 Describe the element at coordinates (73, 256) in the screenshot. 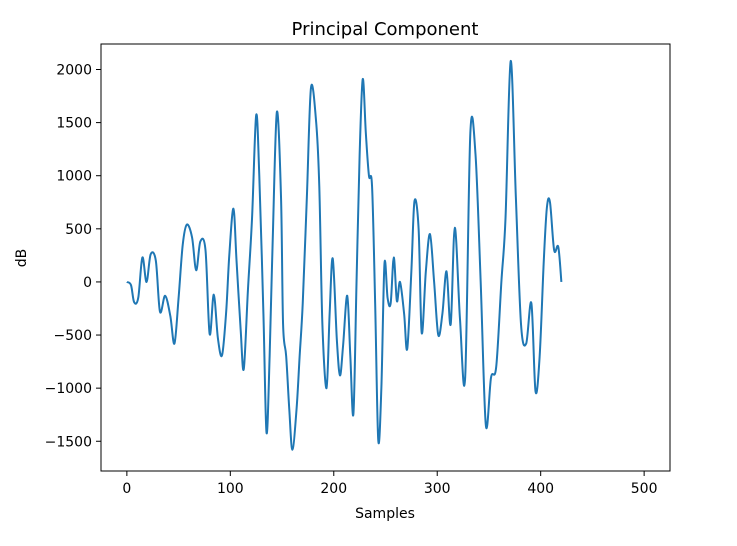

I see `y-axis-ticks: −1500 −1000 −500 0 500 1000 1500 2000` at that location.